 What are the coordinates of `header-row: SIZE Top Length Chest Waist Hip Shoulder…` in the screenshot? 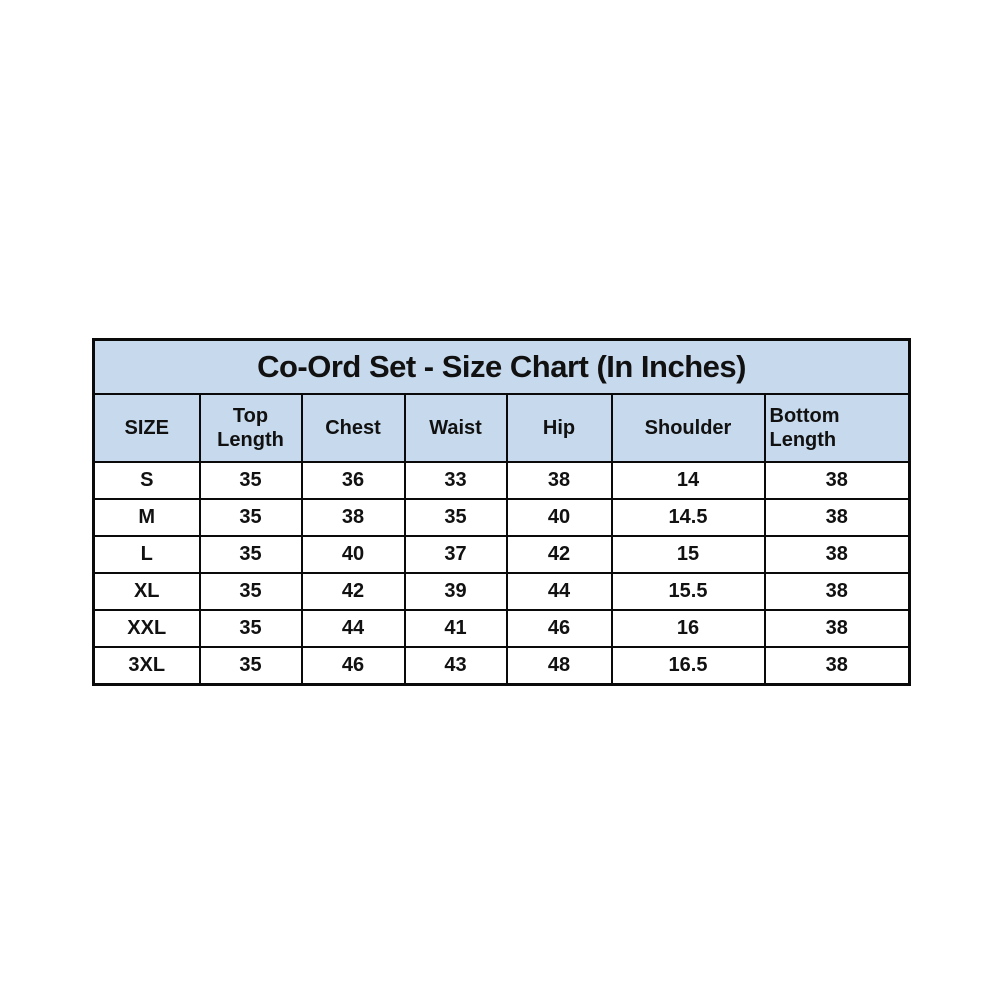 It's located at (501, 428).